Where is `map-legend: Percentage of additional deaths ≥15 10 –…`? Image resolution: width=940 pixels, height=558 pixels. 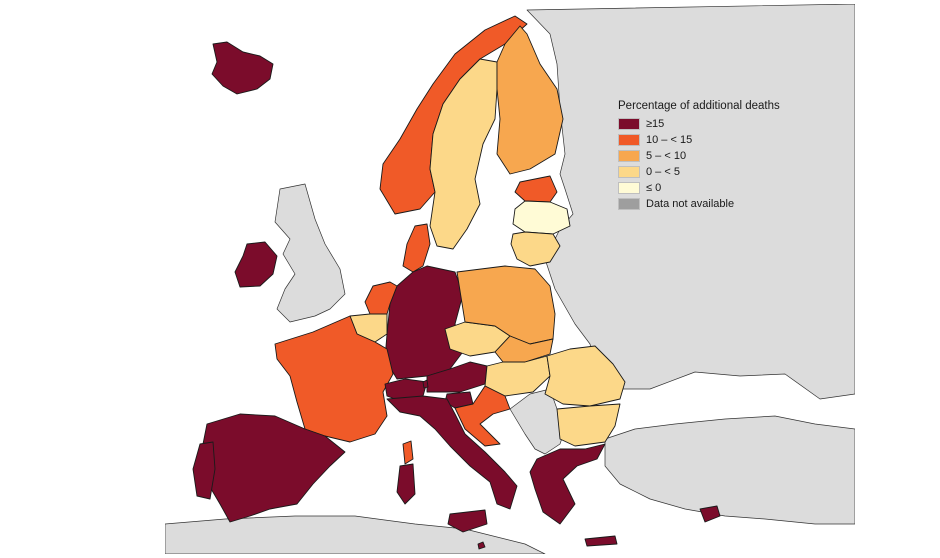
map-legend: Percentage of additional deaths ≥15 10 –… is located at coordinates (699, 156).